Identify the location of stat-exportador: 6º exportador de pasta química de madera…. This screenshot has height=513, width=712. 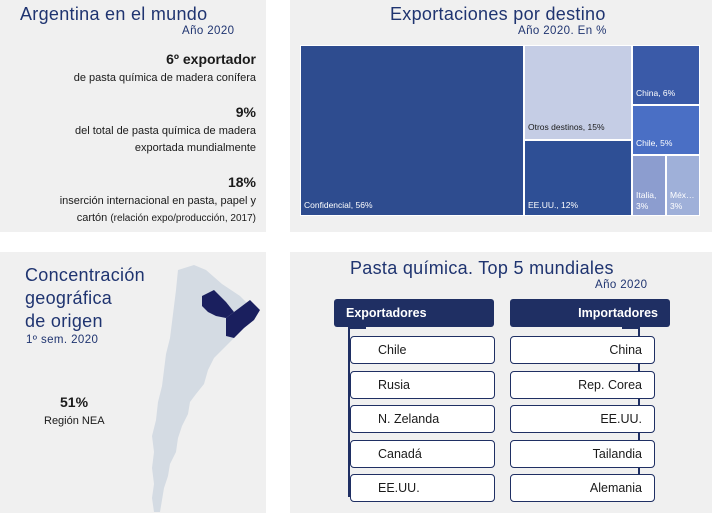
(165, 69).